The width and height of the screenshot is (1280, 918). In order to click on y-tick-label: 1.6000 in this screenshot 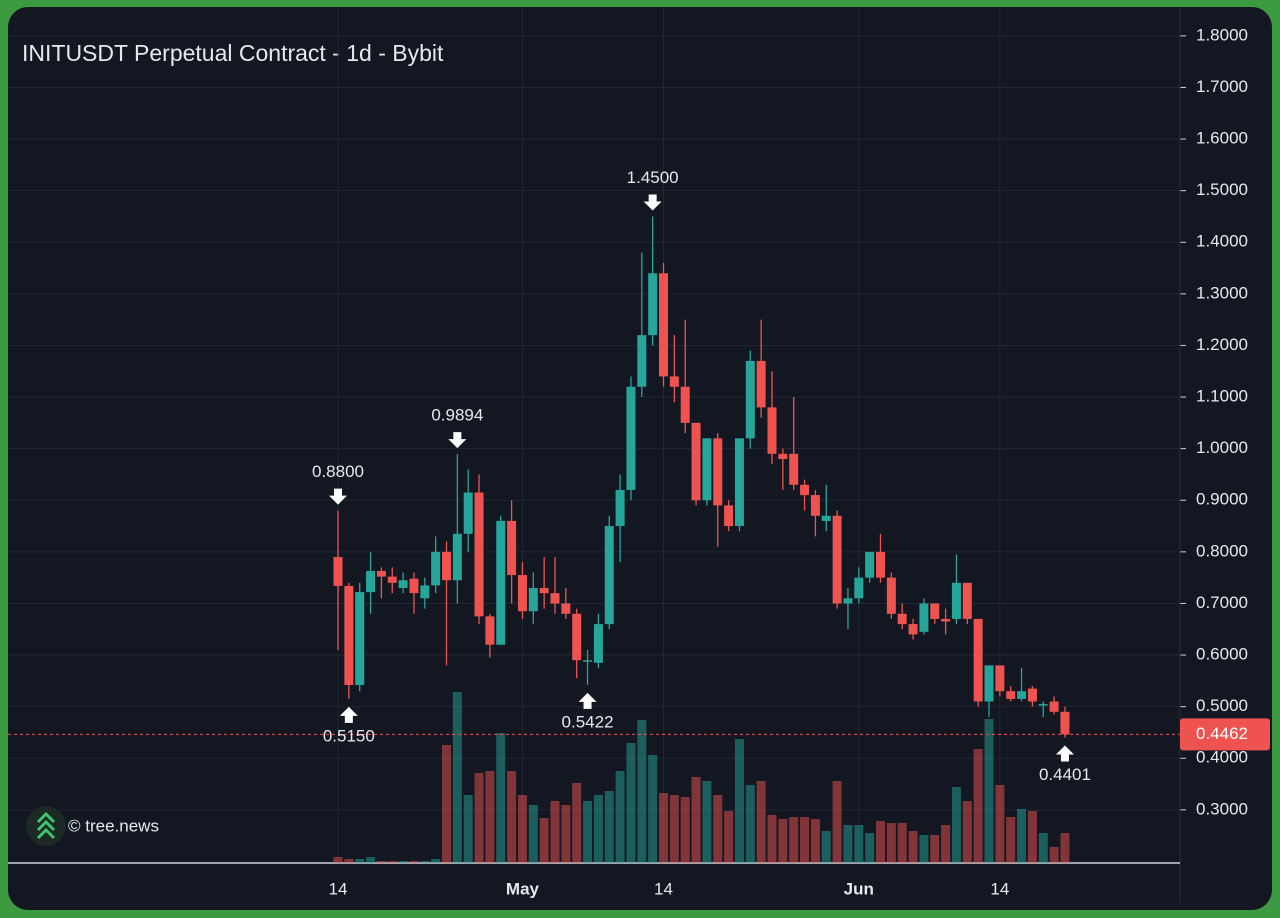, I will do `click(1222, 138)`.